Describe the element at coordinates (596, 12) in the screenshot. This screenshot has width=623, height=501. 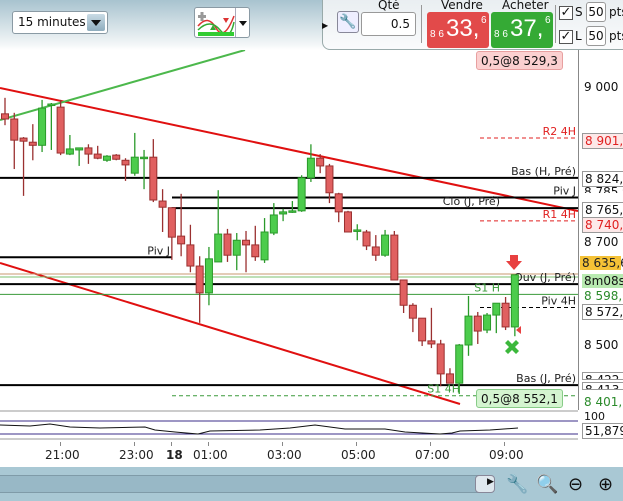
I see `stop-input: 50` at that location.